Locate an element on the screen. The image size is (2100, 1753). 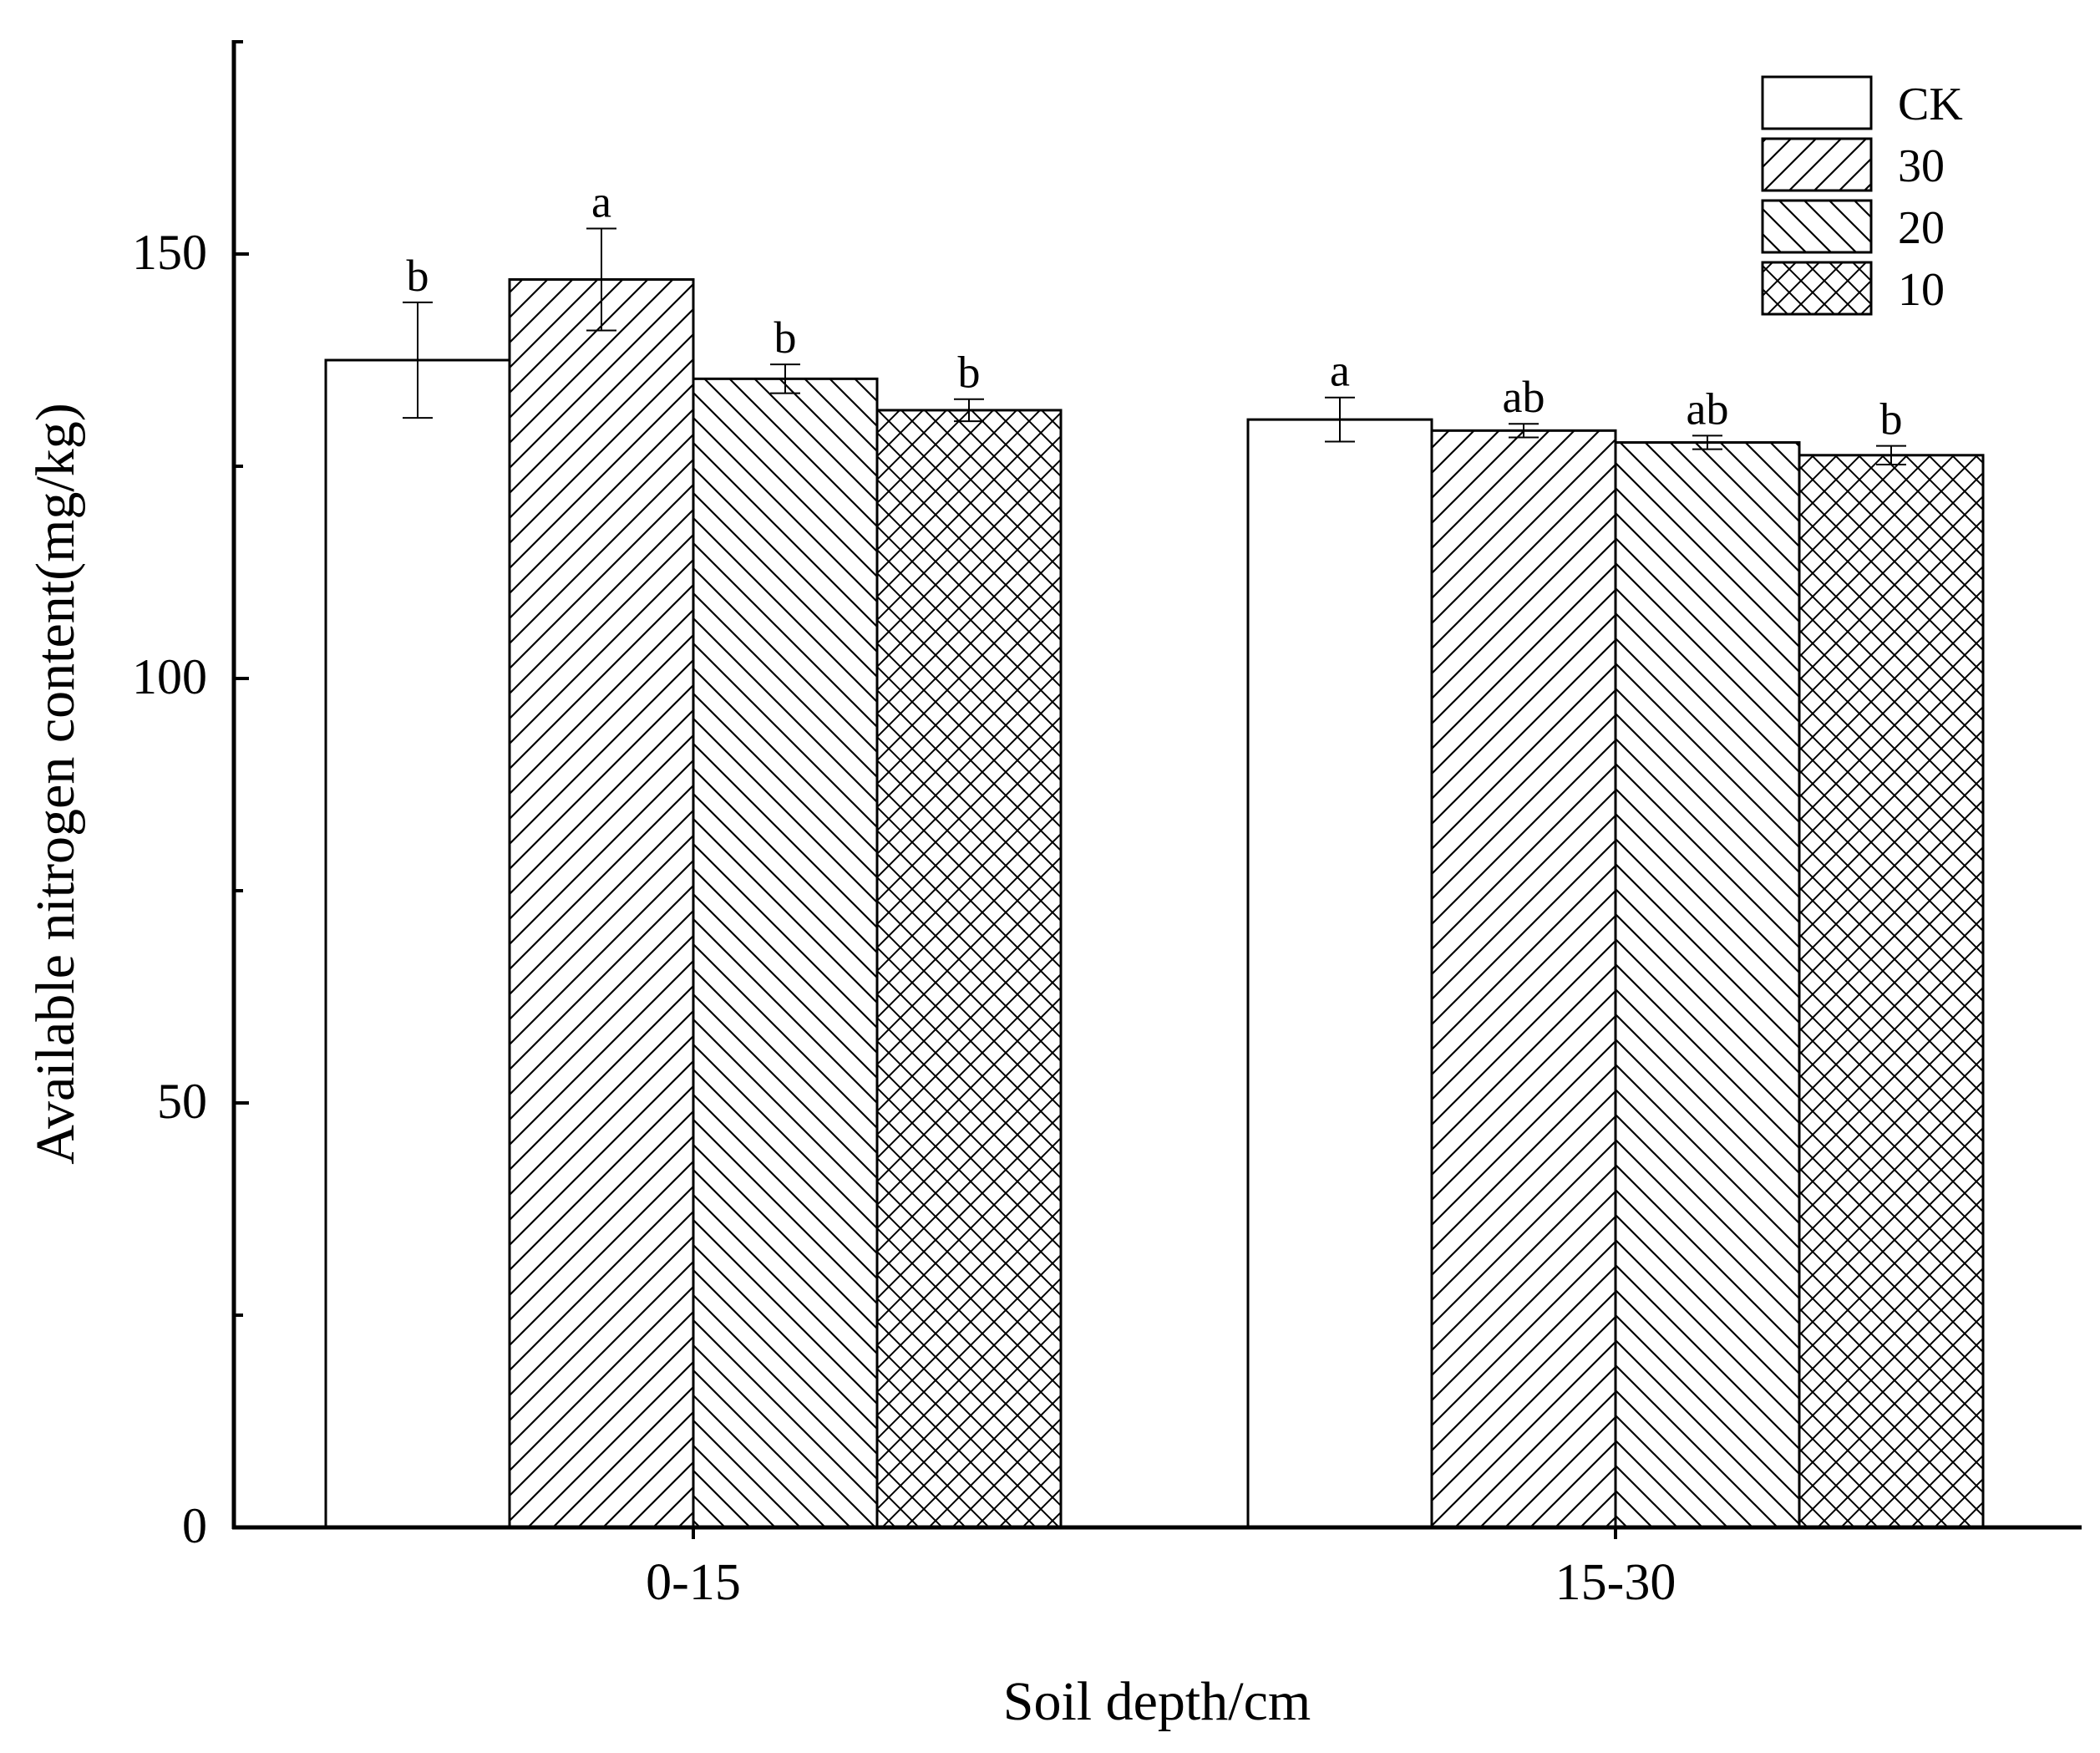
y-tick-label: 100 is located at coordinates (169, 677).